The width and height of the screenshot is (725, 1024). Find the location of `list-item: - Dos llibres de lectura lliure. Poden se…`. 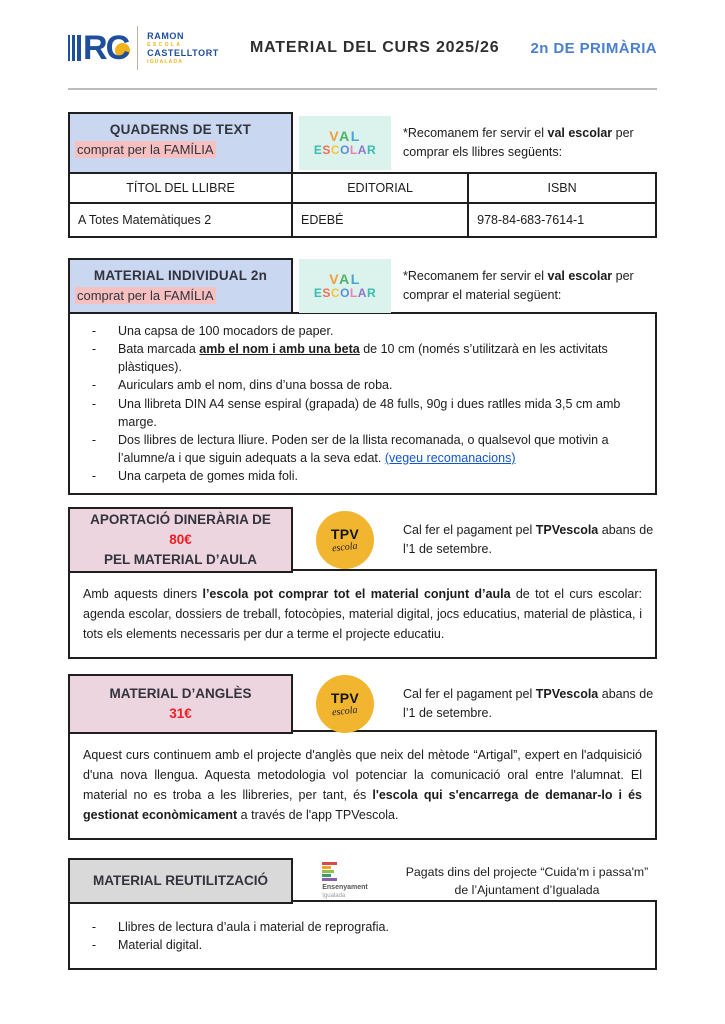

list-item: - Dos llibres de lectura lliure. Poden se… is located at coordinates (350, 448).